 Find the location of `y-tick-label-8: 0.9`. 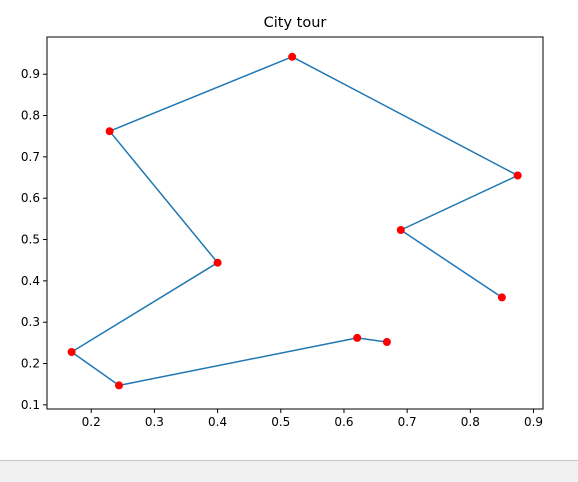

y-tick-label-8: 0.9 is located at coordinates (30, 74).